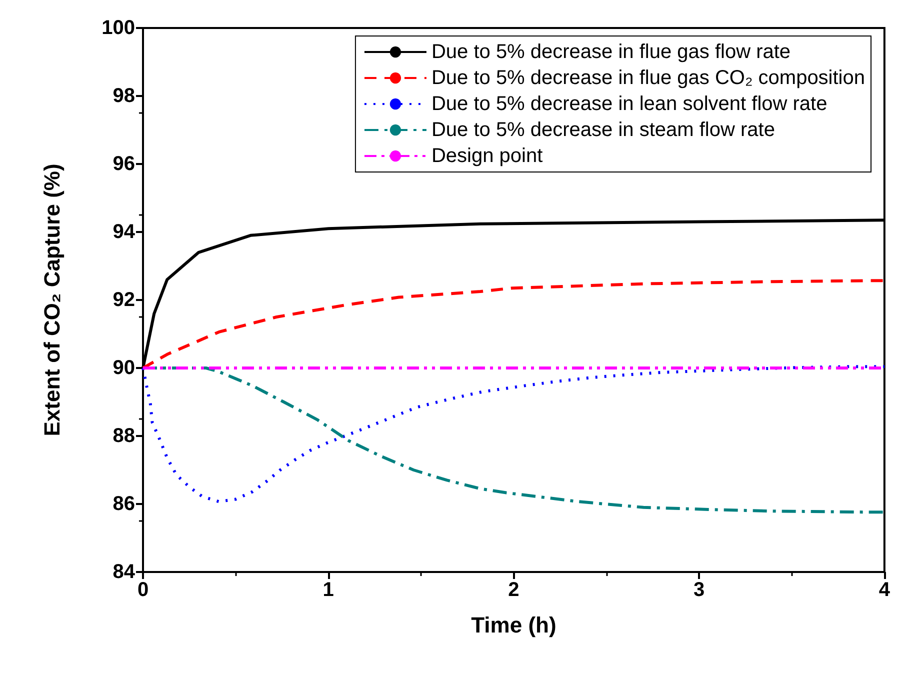  Describe the element at coordinates (123, 368) in the screenshot. I see `y-tick-label: 90` at that location.